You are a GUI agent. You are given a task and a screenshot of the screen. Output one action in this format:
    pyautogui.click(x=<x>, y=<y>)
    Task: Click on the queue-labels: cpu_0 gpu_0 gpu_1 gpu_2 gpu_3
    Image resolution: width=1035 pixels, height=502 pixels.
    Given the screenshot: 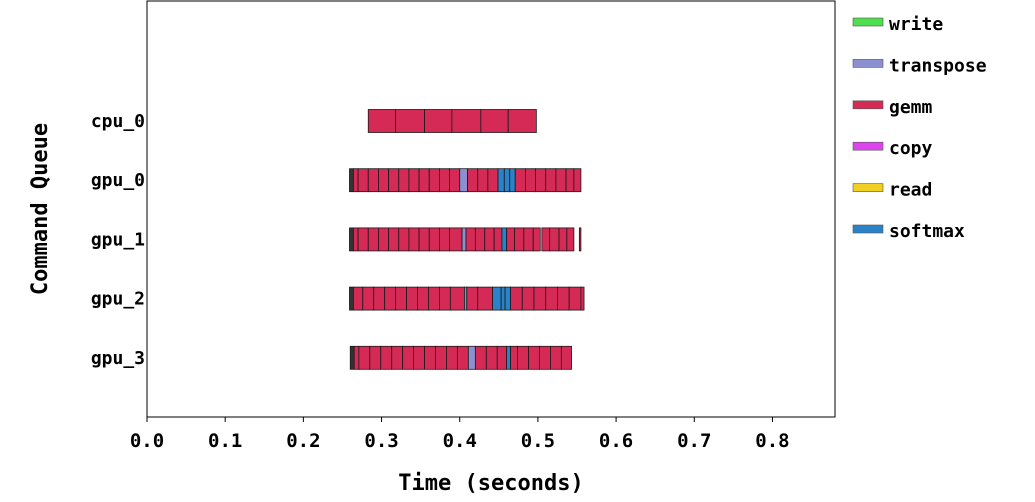 What is the action you would take?
    pyautogui.click(x=118, y=240)
    